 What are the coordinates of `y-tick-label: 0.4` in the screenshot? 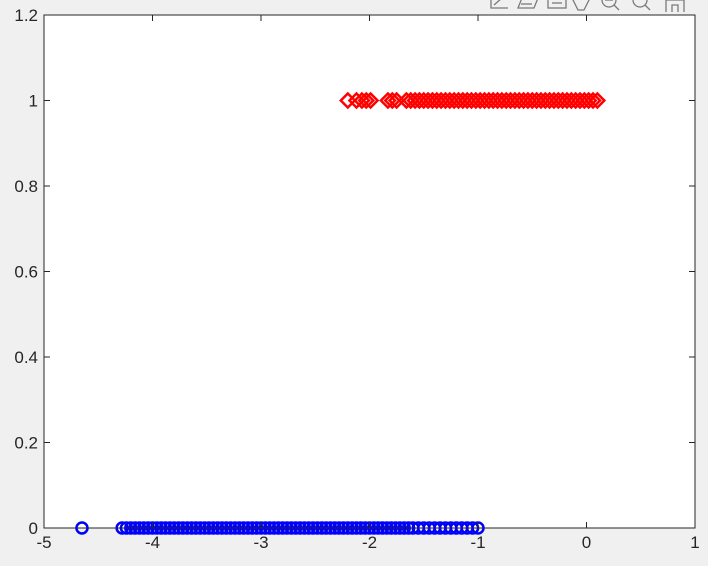 It's located at (26, 357).